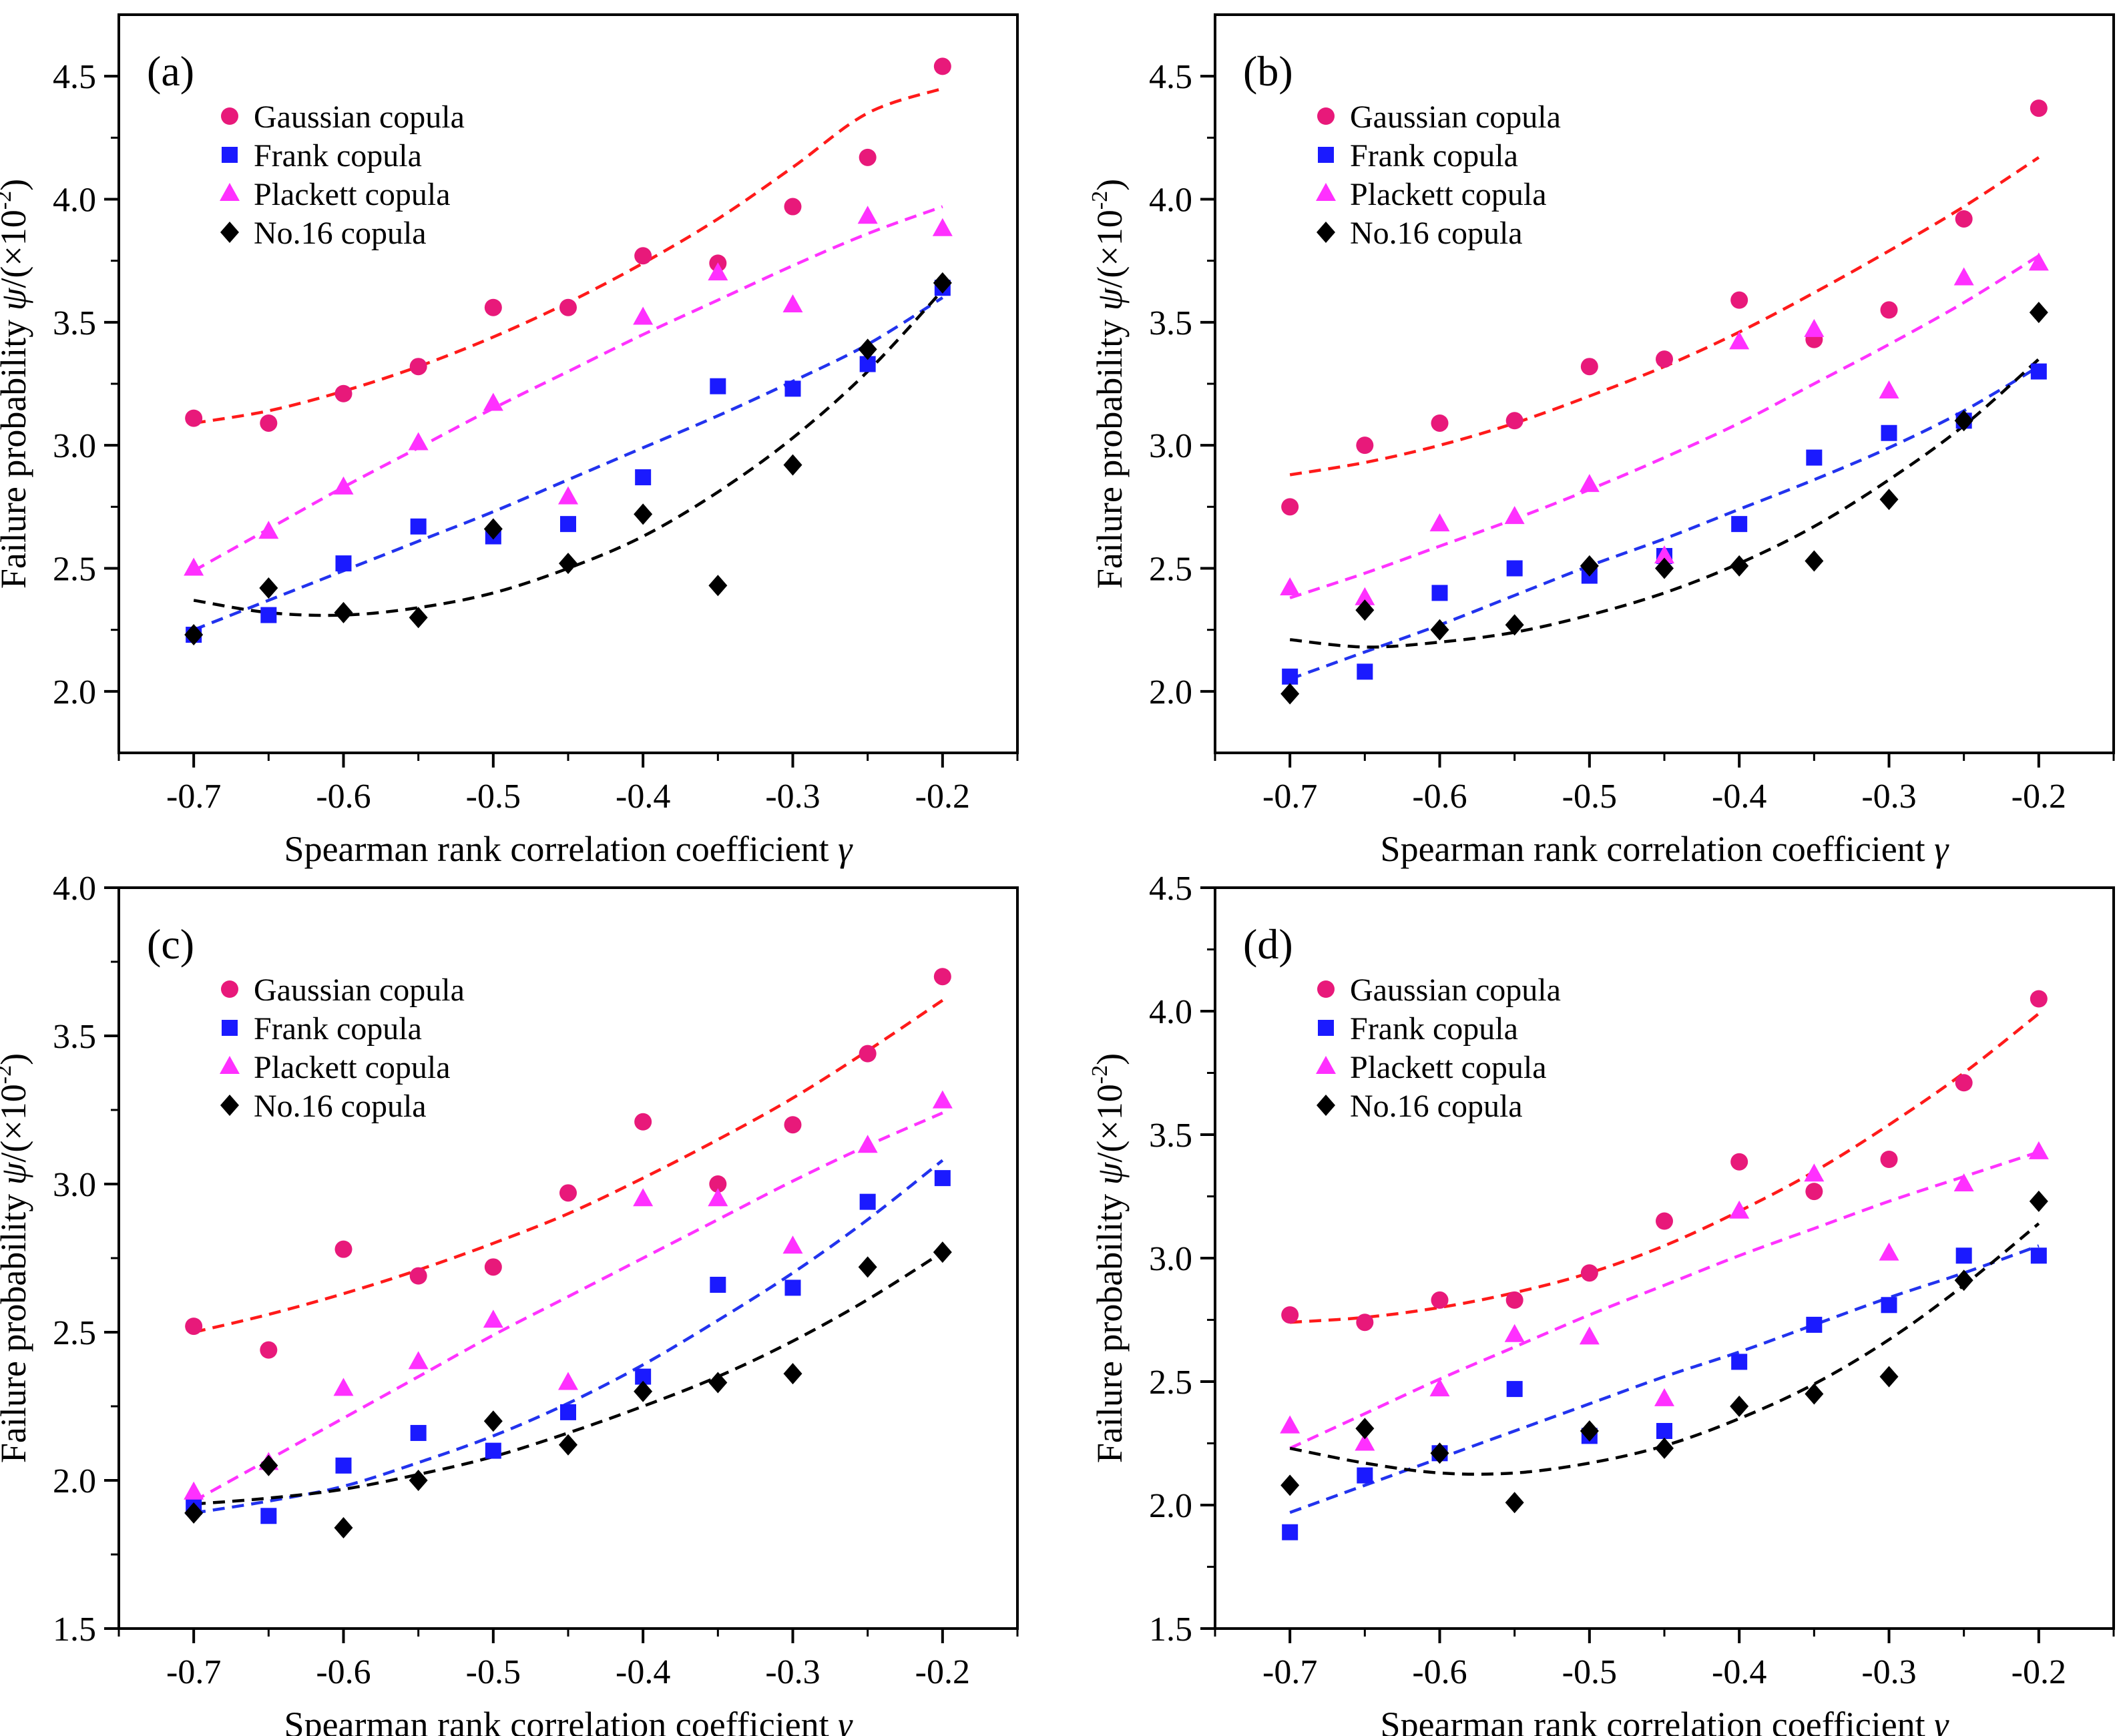 The width and height of the screenshot is (2121, 1736). Describe the element at coordinates (1268, 71) in the screenshot. I see `panel-label: (b)` at that location.